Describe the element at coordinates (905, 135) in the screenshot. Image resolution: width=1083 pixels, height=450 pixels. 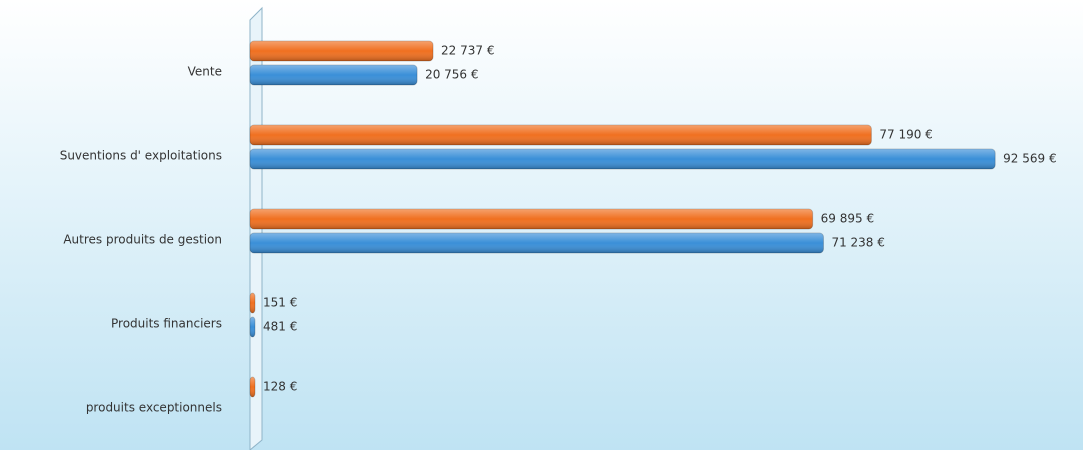
I see `value-label: 77 190 €` at that location.